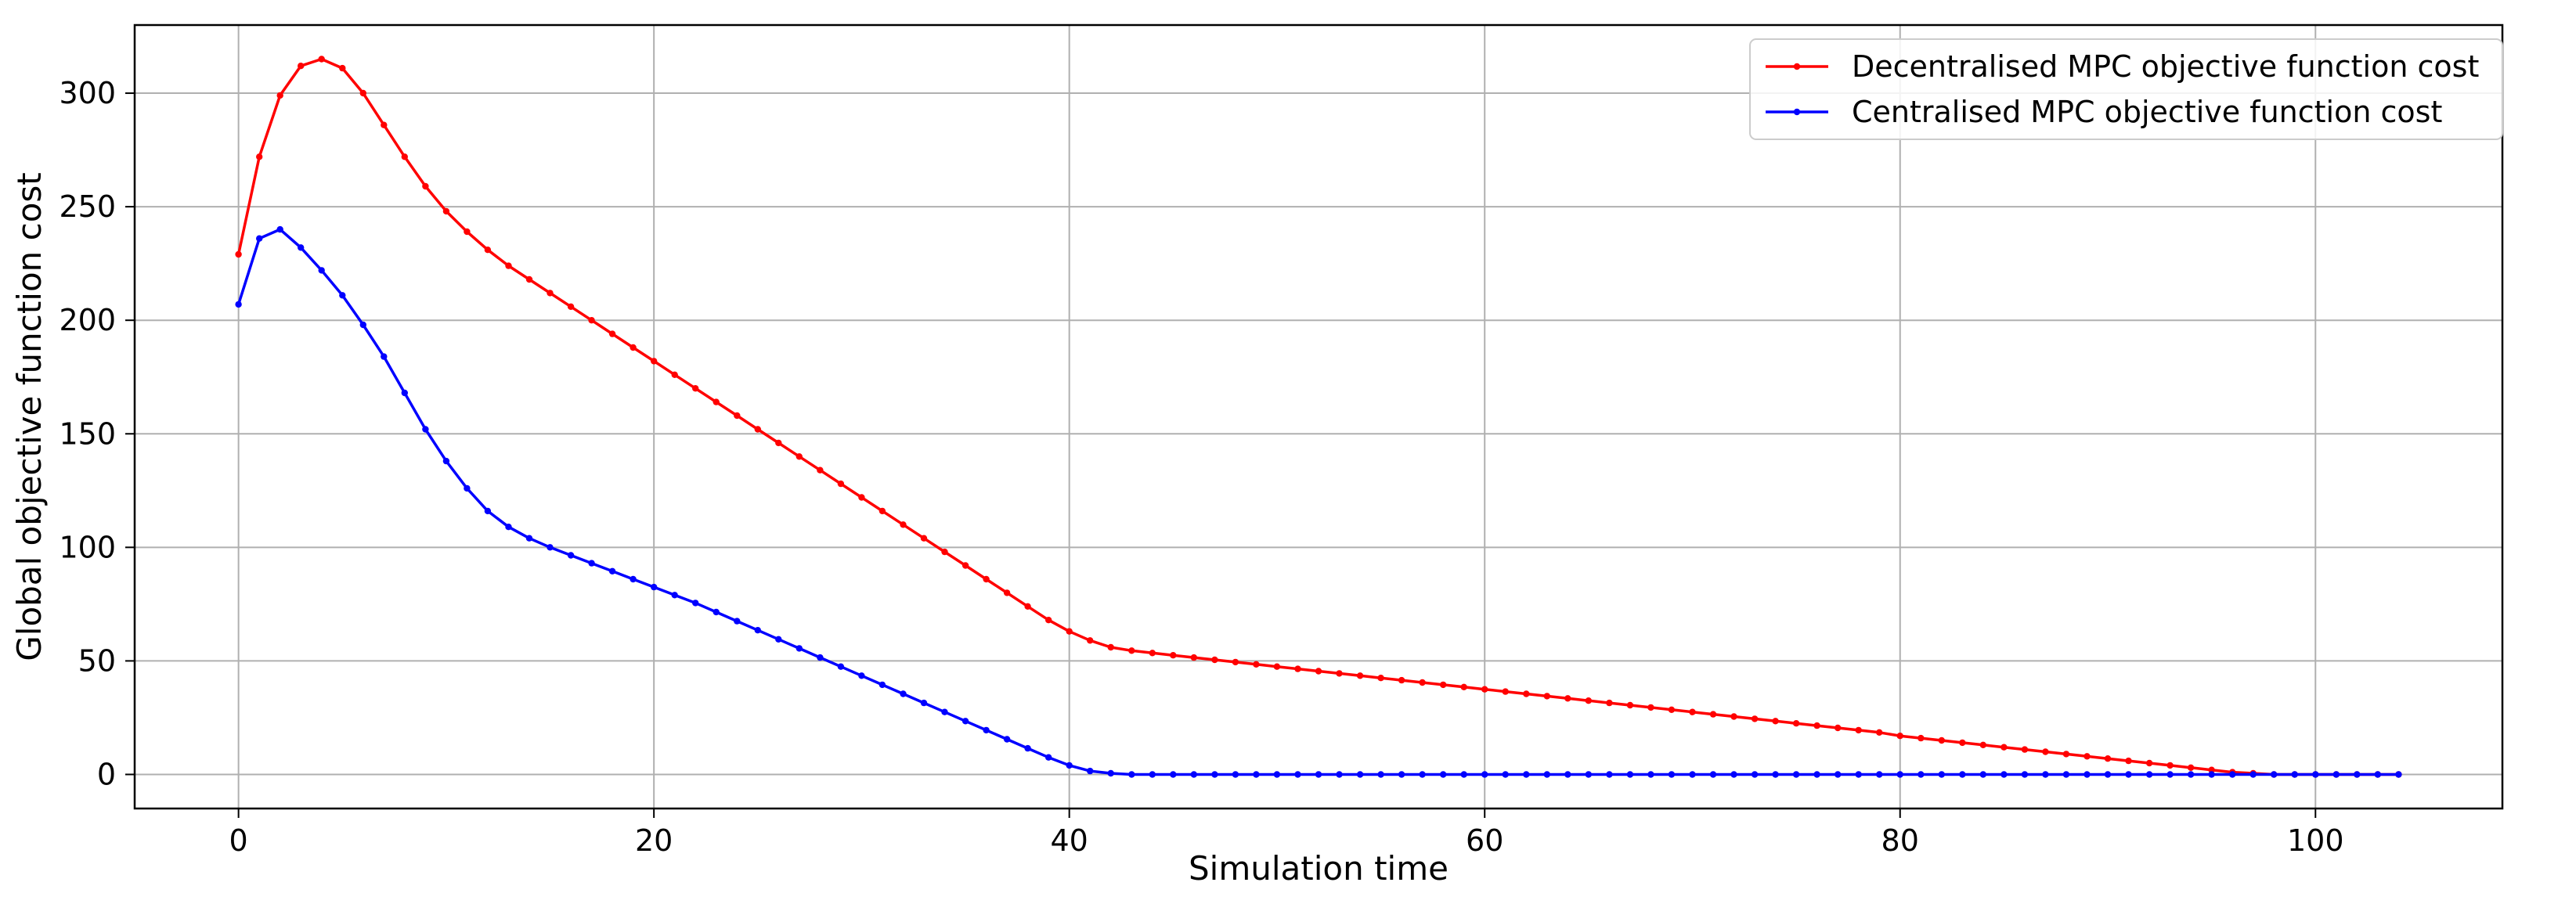 Image resolution: width=2576 pixels, height=922 pixels. I want to click on y-tick-label: 100, so click(87, 547).